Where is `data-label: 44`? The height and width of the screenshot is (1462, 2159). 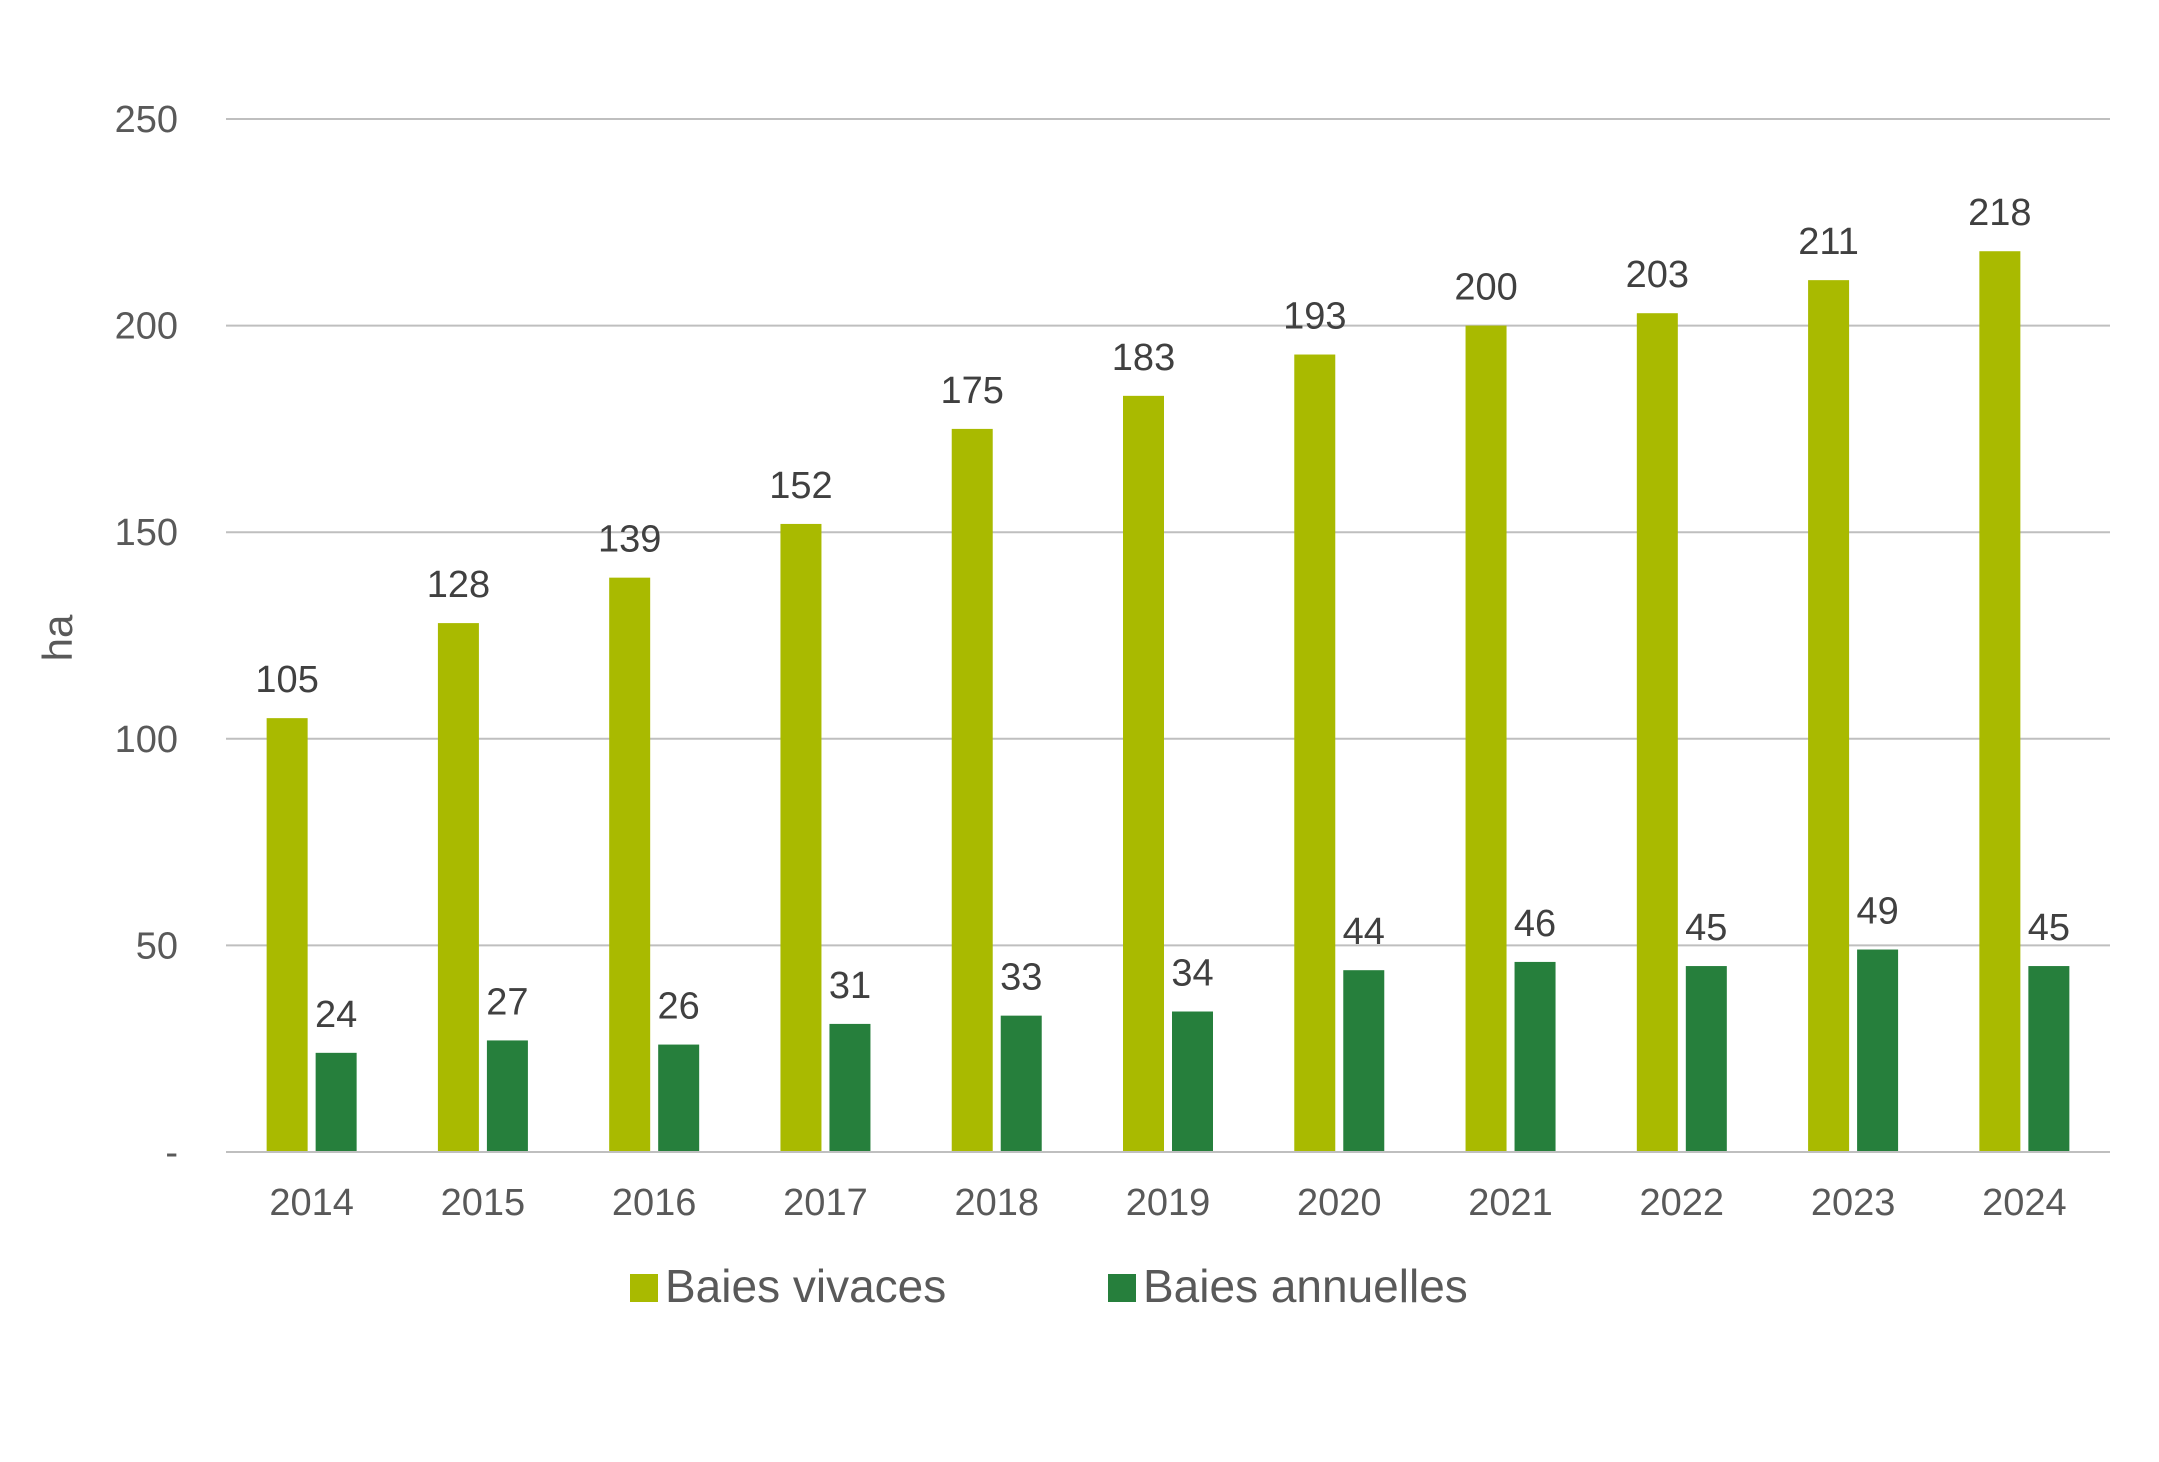
data-label: 44 is located at coordinates (1364, 932).